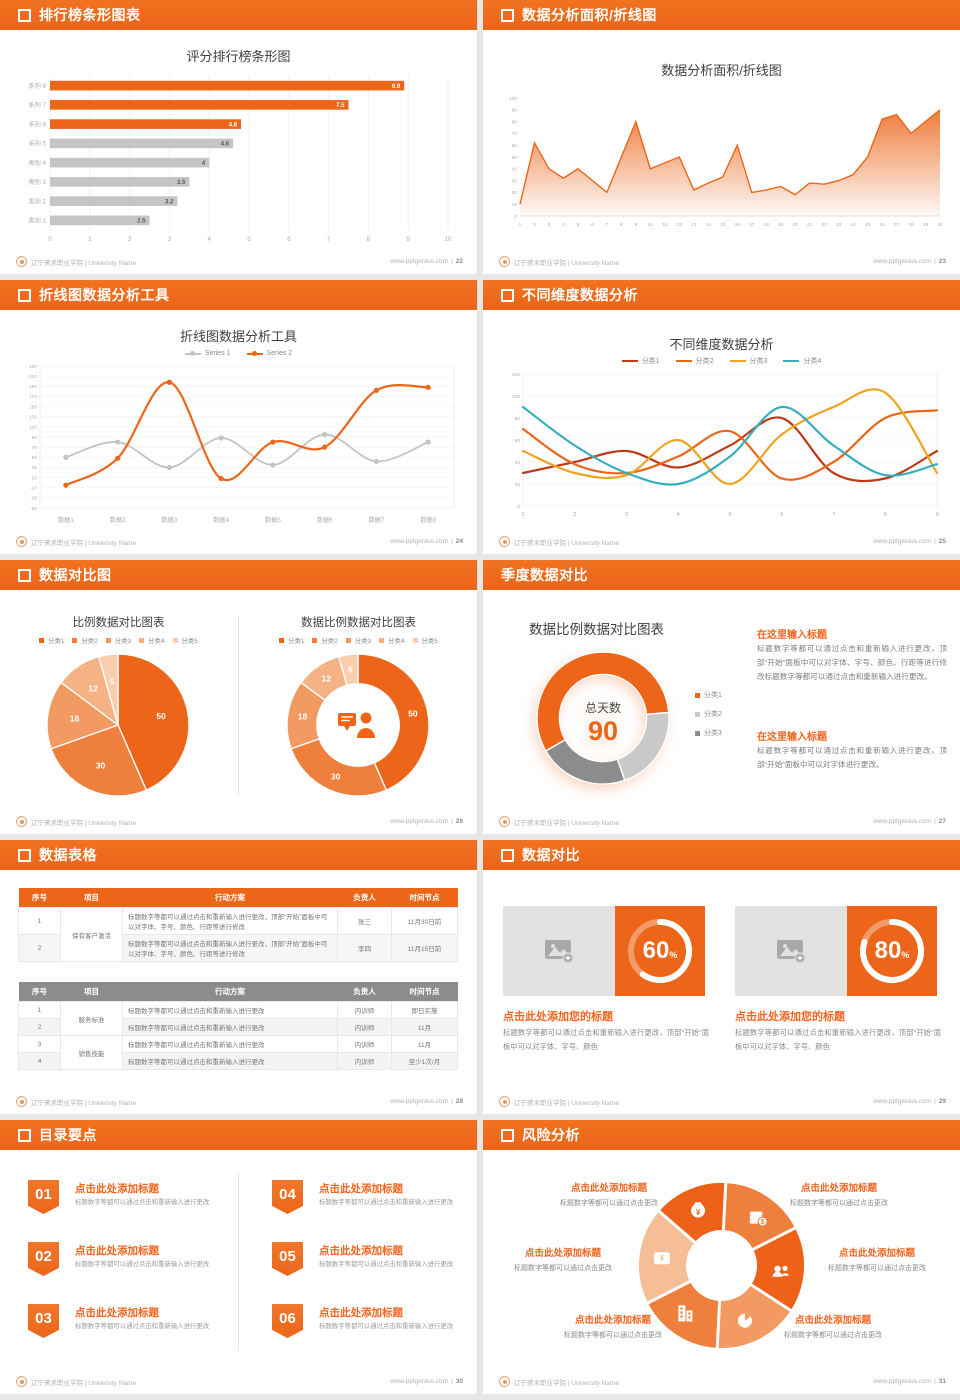 The width and height of the screenshot is (960, 1400). I want to click on svg-text: 150, so click(33, 407).